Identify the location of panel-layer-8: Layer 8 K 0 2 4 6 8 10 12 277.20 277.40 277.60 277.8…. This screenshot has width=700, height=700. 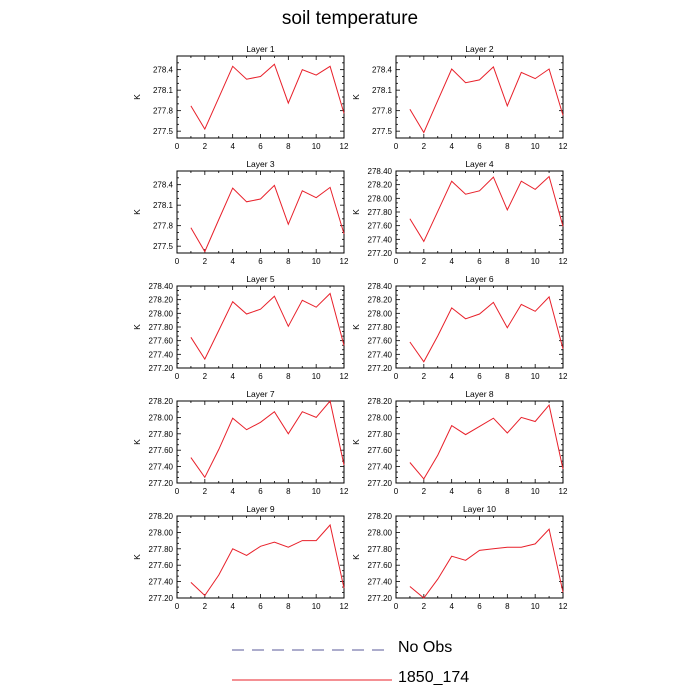
(459, 442).